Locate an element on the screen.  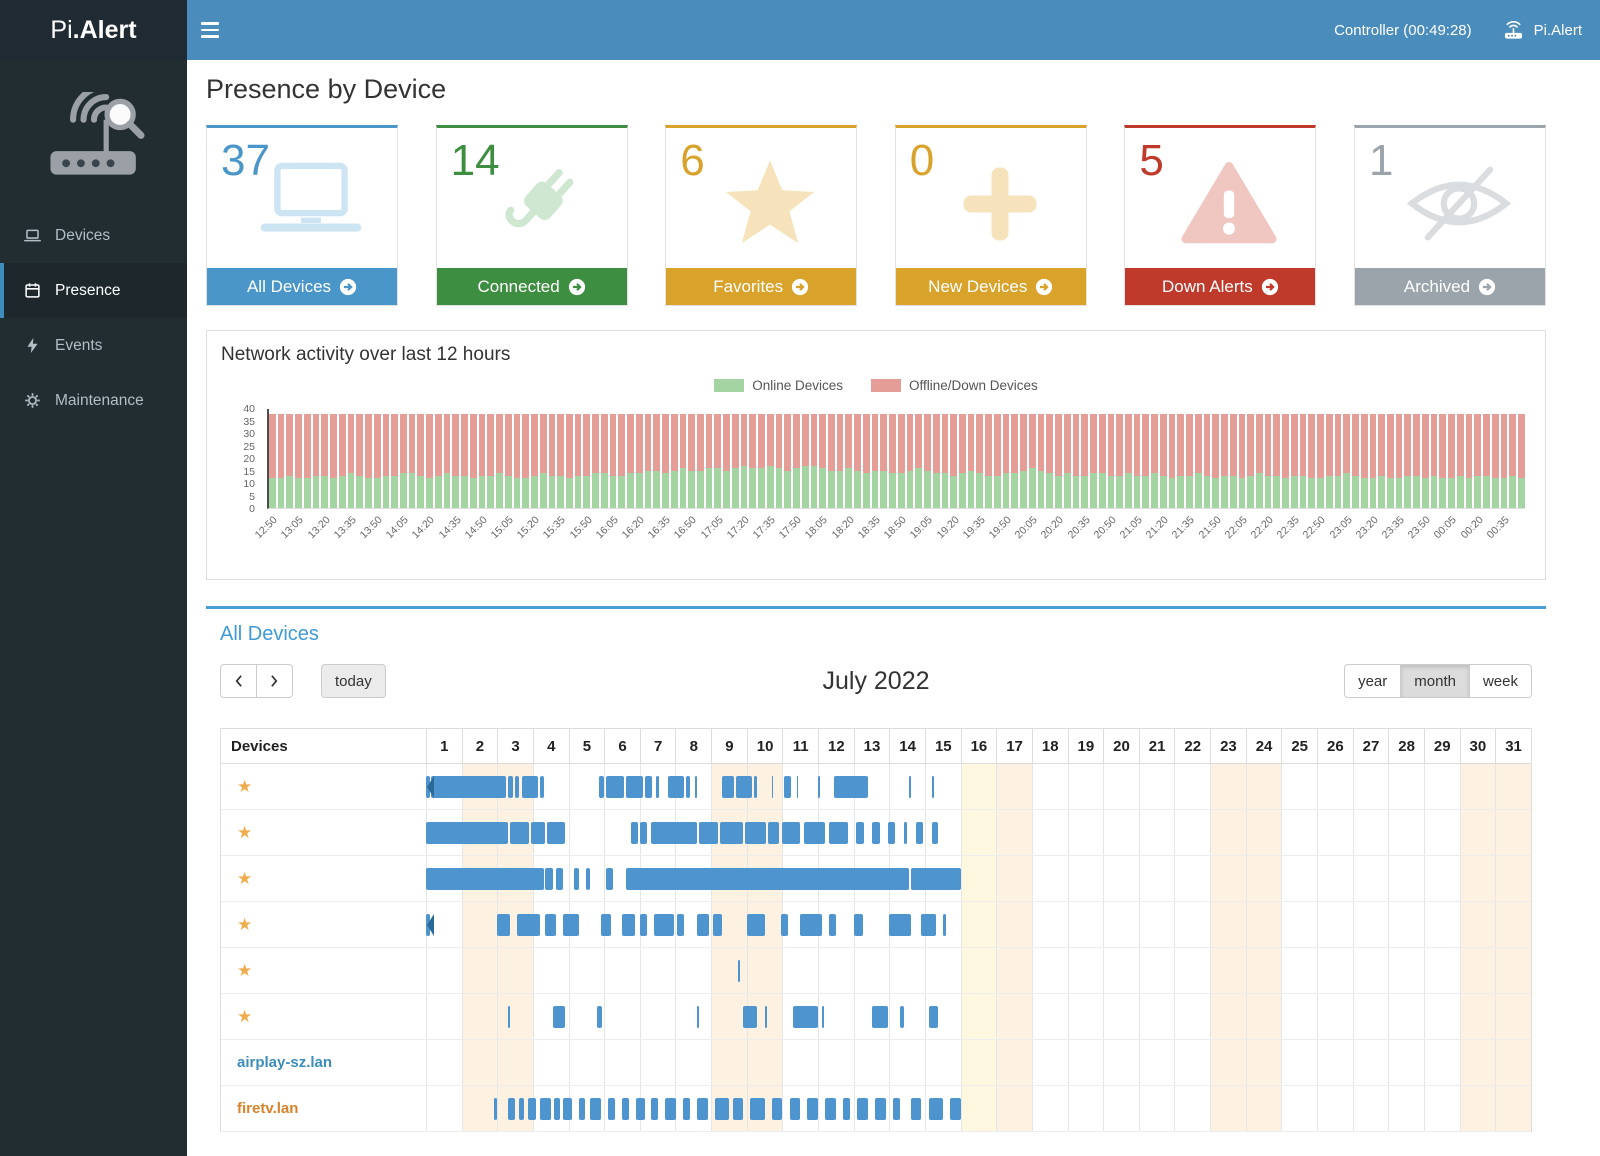
sidebar-toggle-button is located at coordinates (210, 30).